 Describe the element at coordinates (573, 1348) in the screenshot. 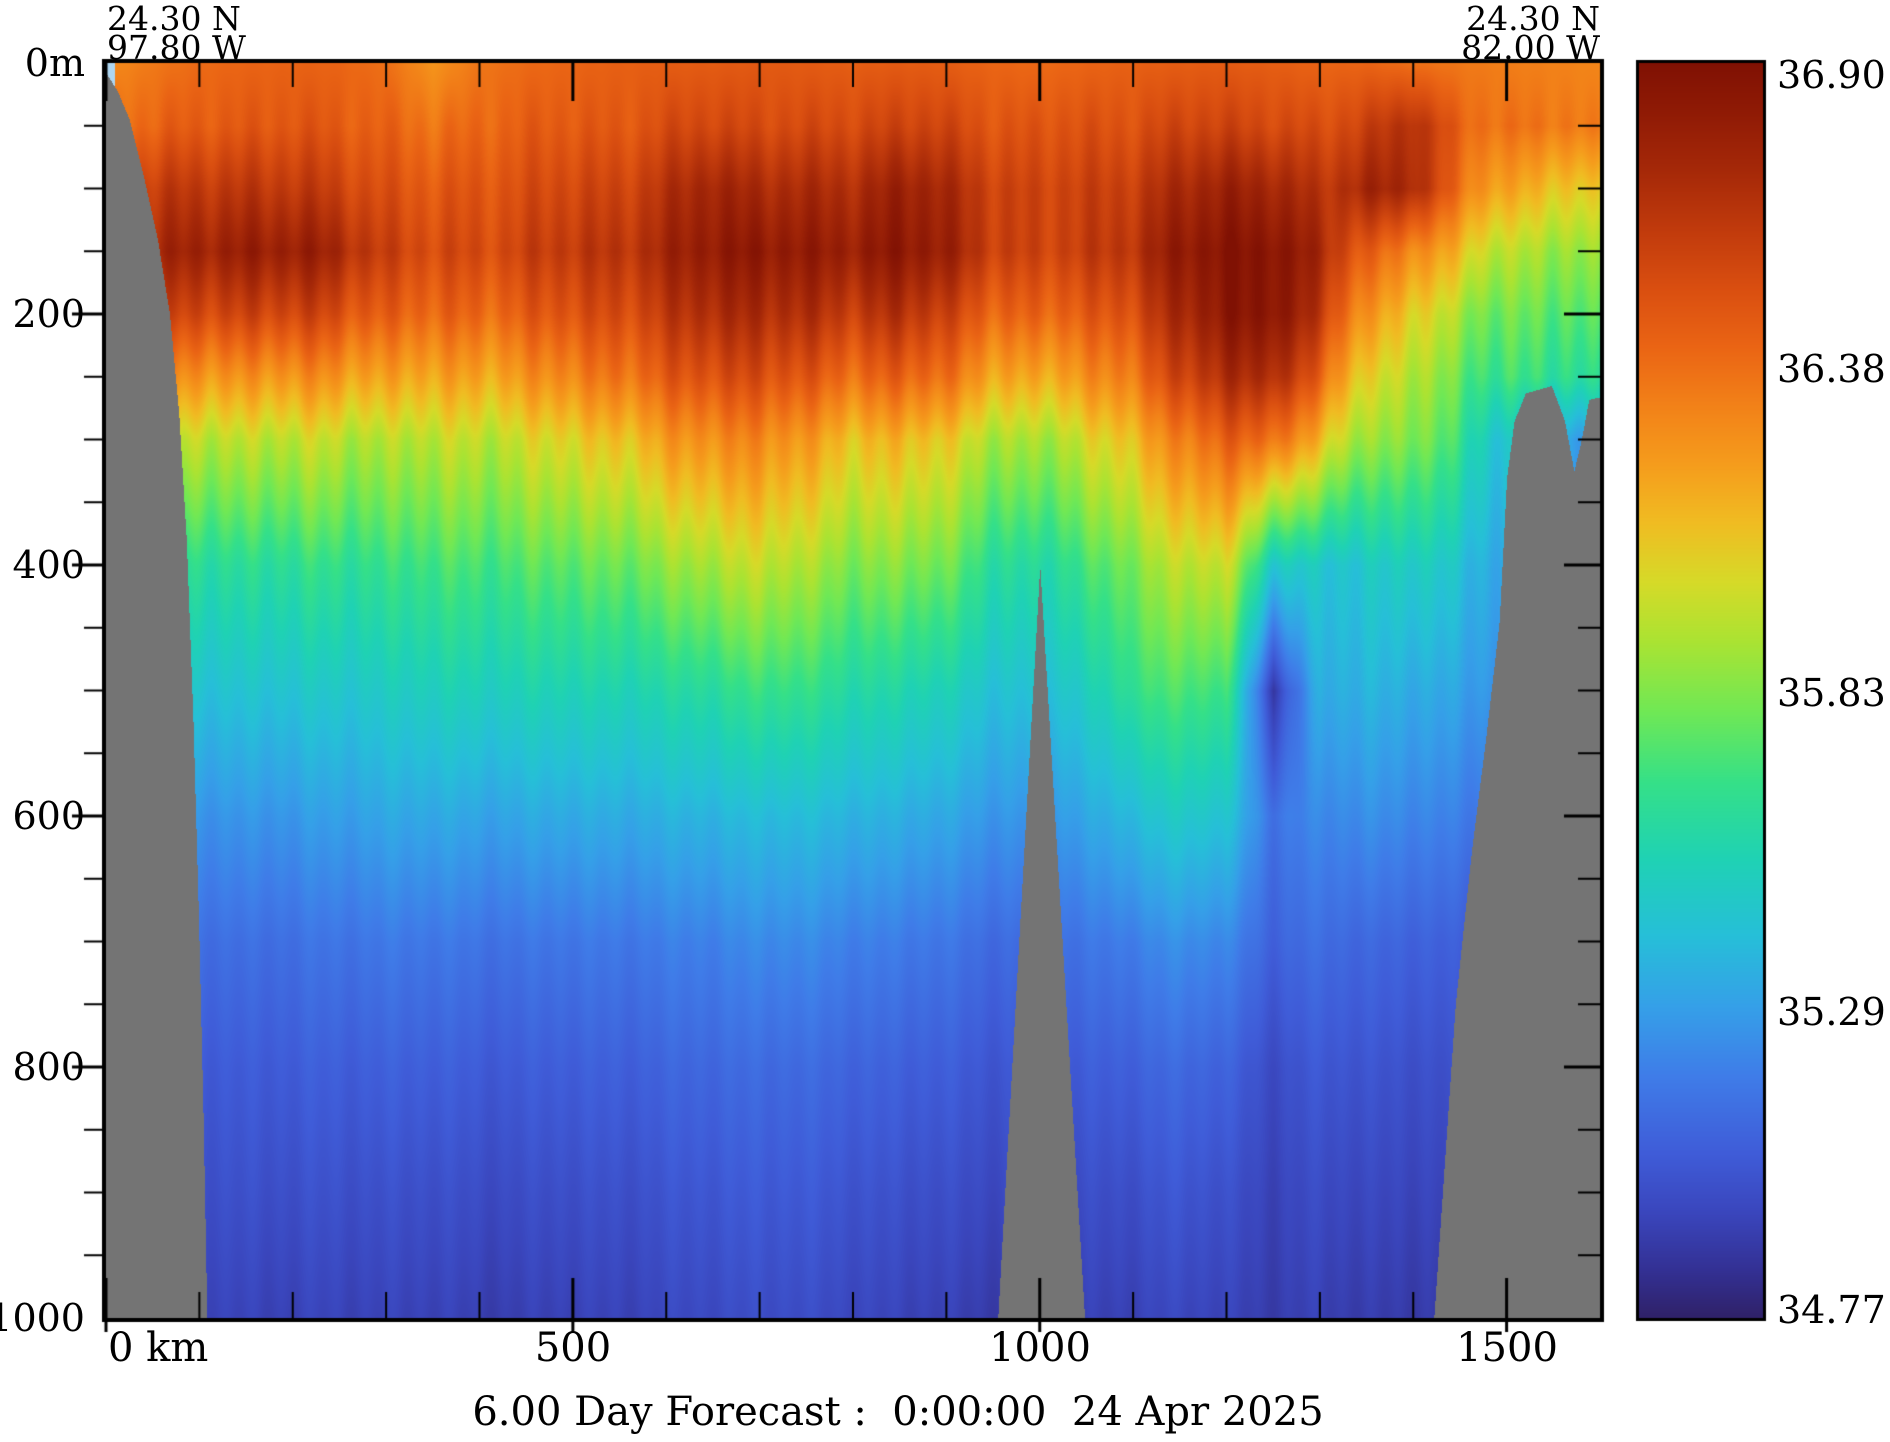

I see `distance-tick-500: 500` at that location.